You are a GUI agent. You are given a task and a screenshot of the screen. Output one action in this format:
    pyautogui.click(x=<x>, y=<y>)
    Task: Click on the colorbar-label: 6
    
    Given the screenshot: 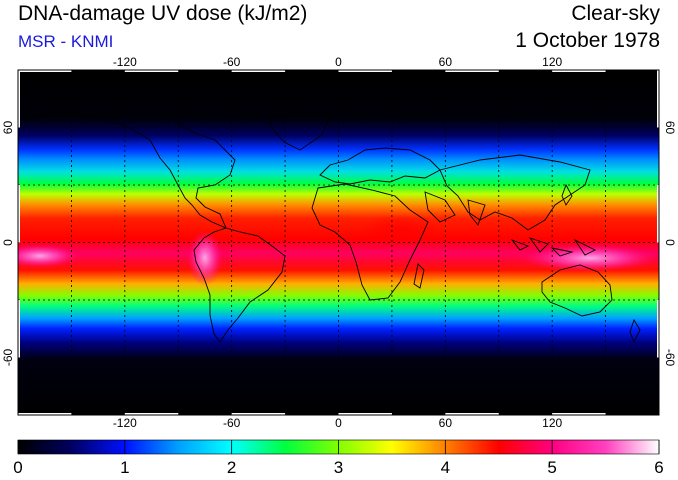 What is the action you would take?
    pyautogui.click(x=659, y=467)
    